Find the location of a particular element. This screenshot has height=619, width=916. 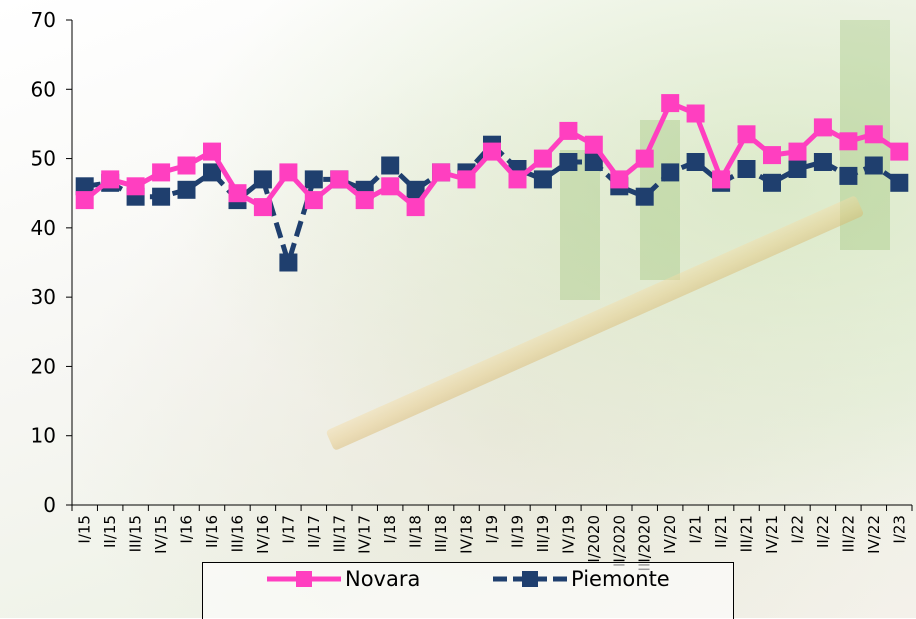

x-tick-label: IV/16 is located at coordinates (263, 534).